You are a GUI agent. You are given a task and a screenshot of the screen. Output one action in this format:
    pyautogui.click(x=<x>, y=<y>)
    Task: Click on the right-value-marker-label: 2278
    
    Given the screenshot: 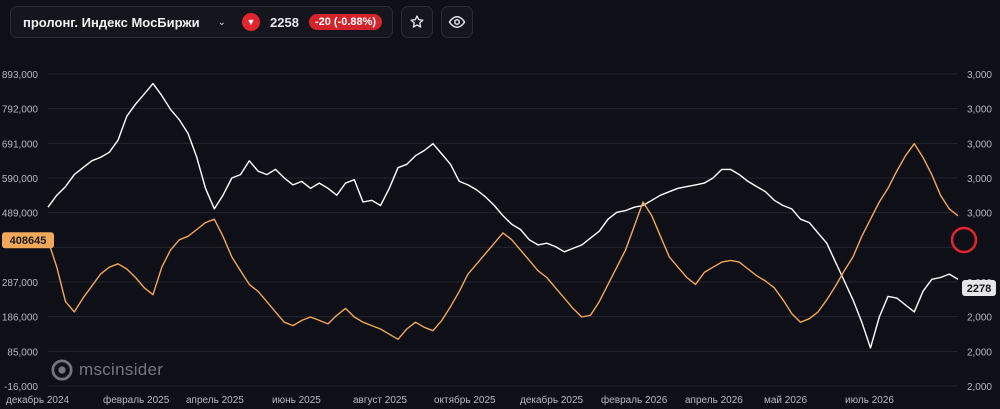 What is the action you would take?
    pyautogui.click(x=979, y=289)
    